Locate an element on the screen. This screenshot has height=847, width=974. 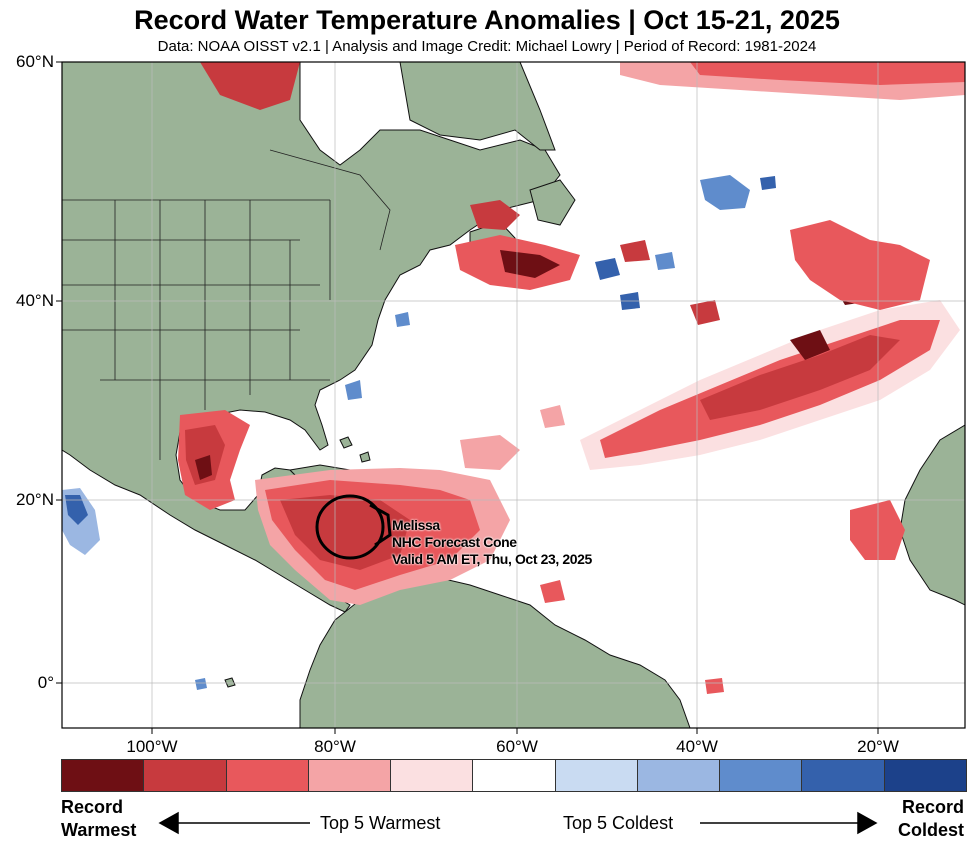
newfoundland-land is located at coordinates (552, 202).